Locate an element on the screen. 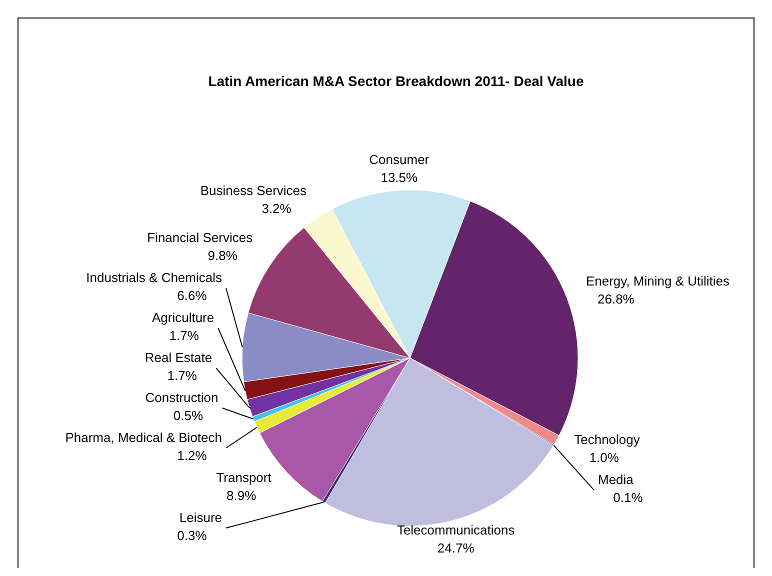  data-label: 13.5% is located at coordinates (399, 178).